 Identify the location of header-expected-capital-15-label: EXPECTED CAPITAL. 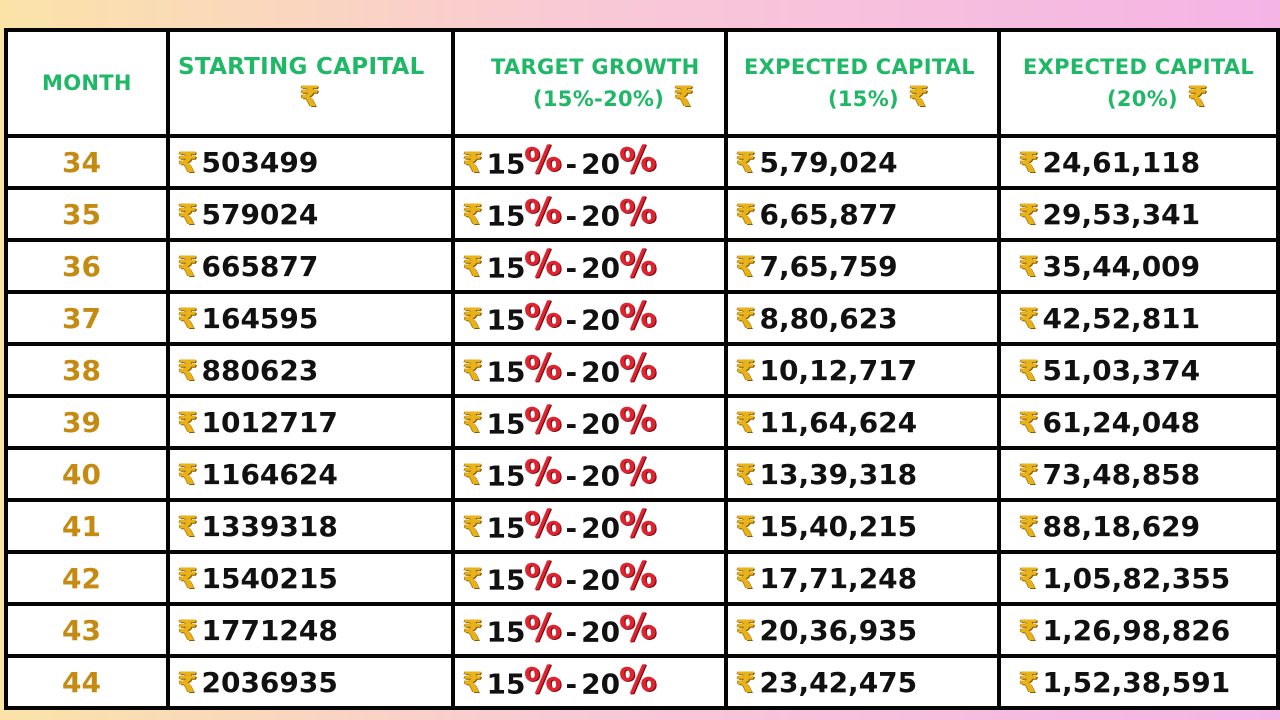
(860, 67).